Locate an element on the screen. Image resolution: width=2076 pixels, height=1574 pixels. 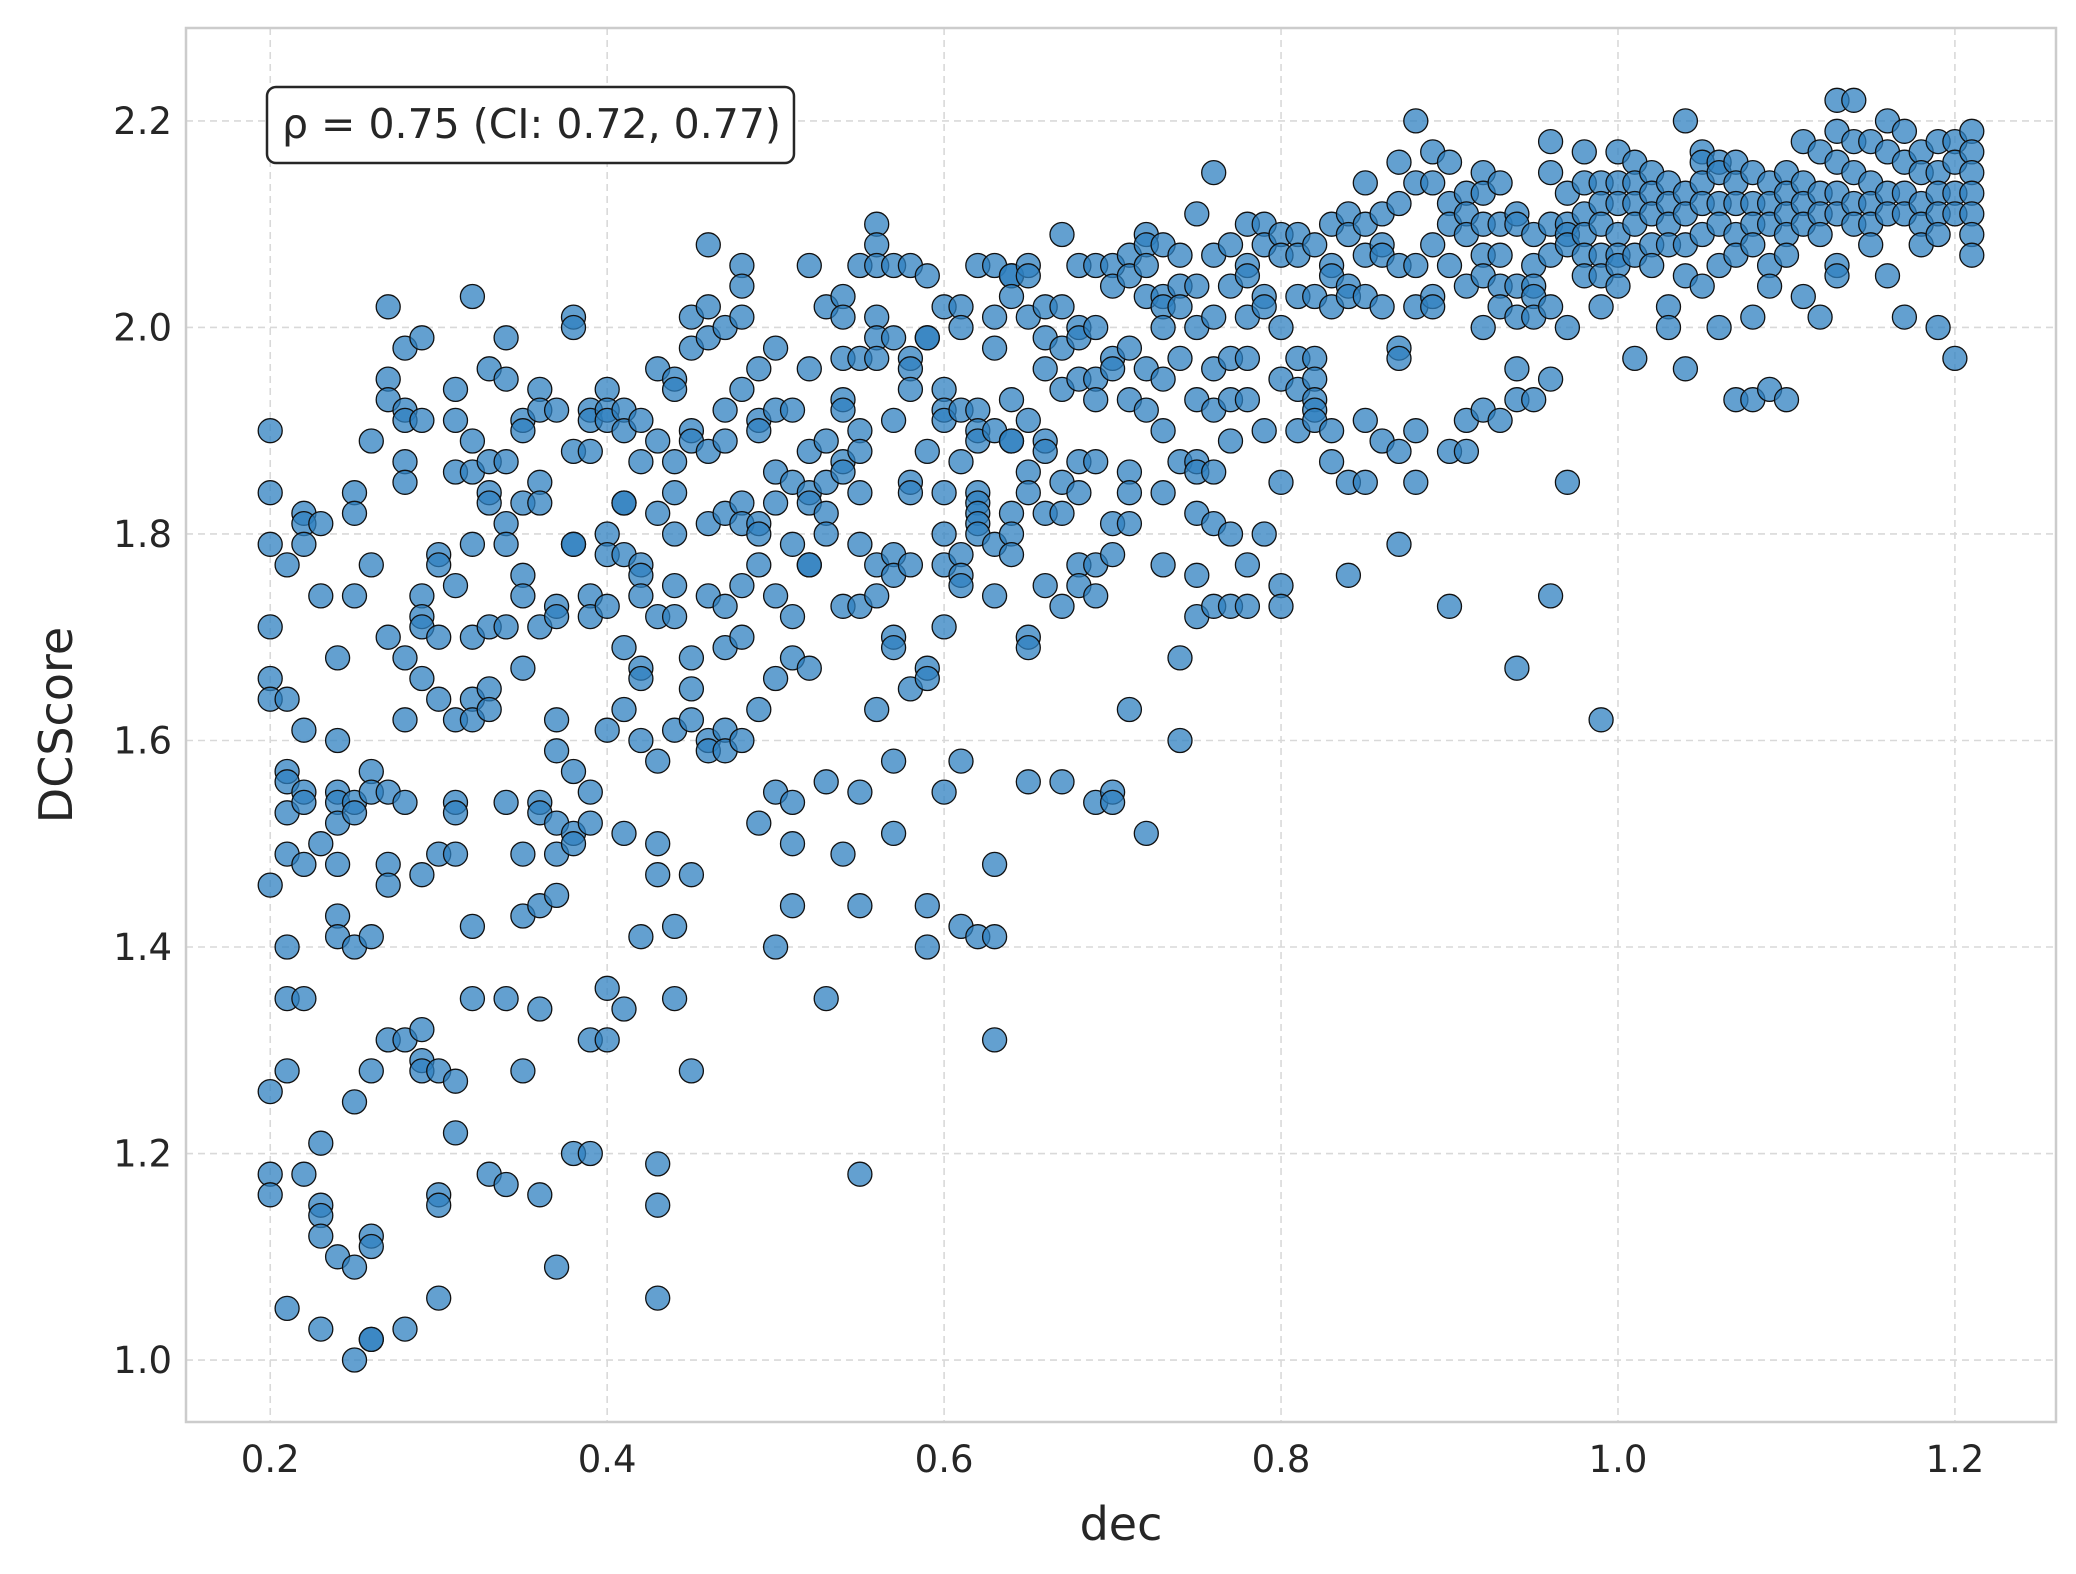
x-tick-label: 1.2 is located at coordinates (1954, 1459).